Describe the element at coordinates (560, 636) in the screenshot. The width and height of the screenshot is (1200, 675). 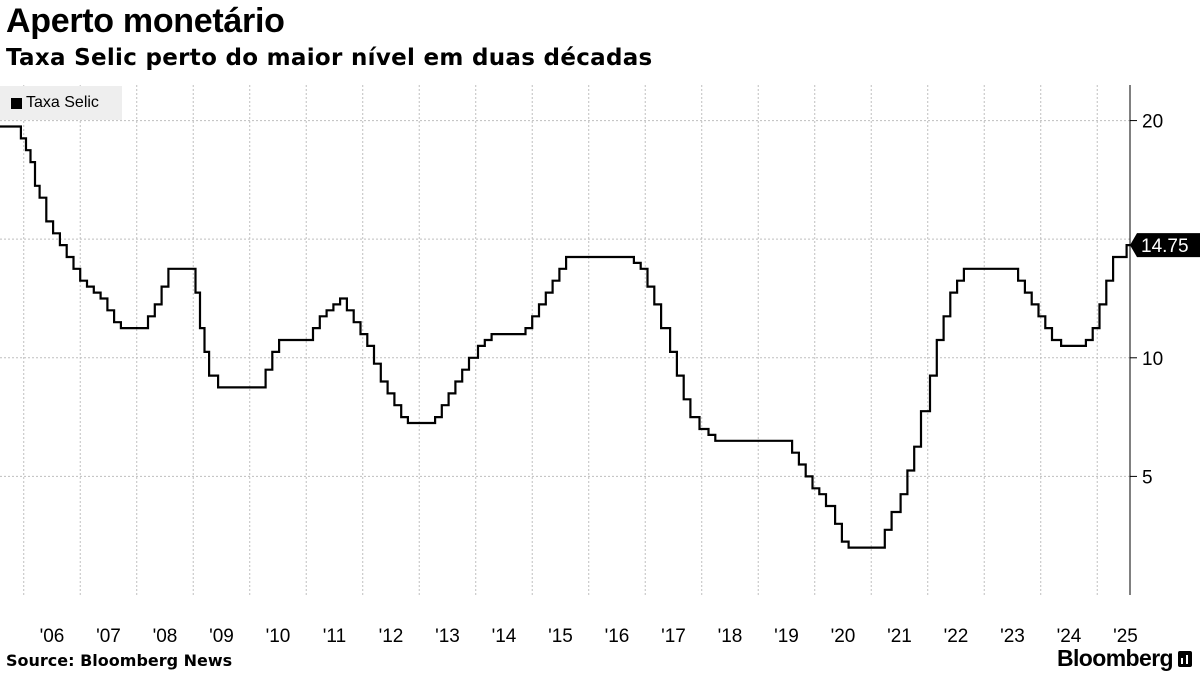
I see `x-tick-label: '15` at that location.